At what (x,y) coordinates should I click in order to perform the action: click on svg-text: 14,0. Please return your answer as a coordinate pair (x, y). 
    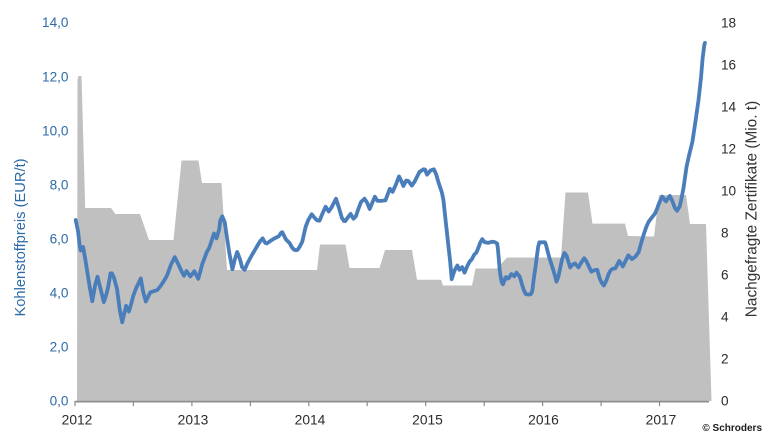
    Looking at the image, I should click on (55, 22).